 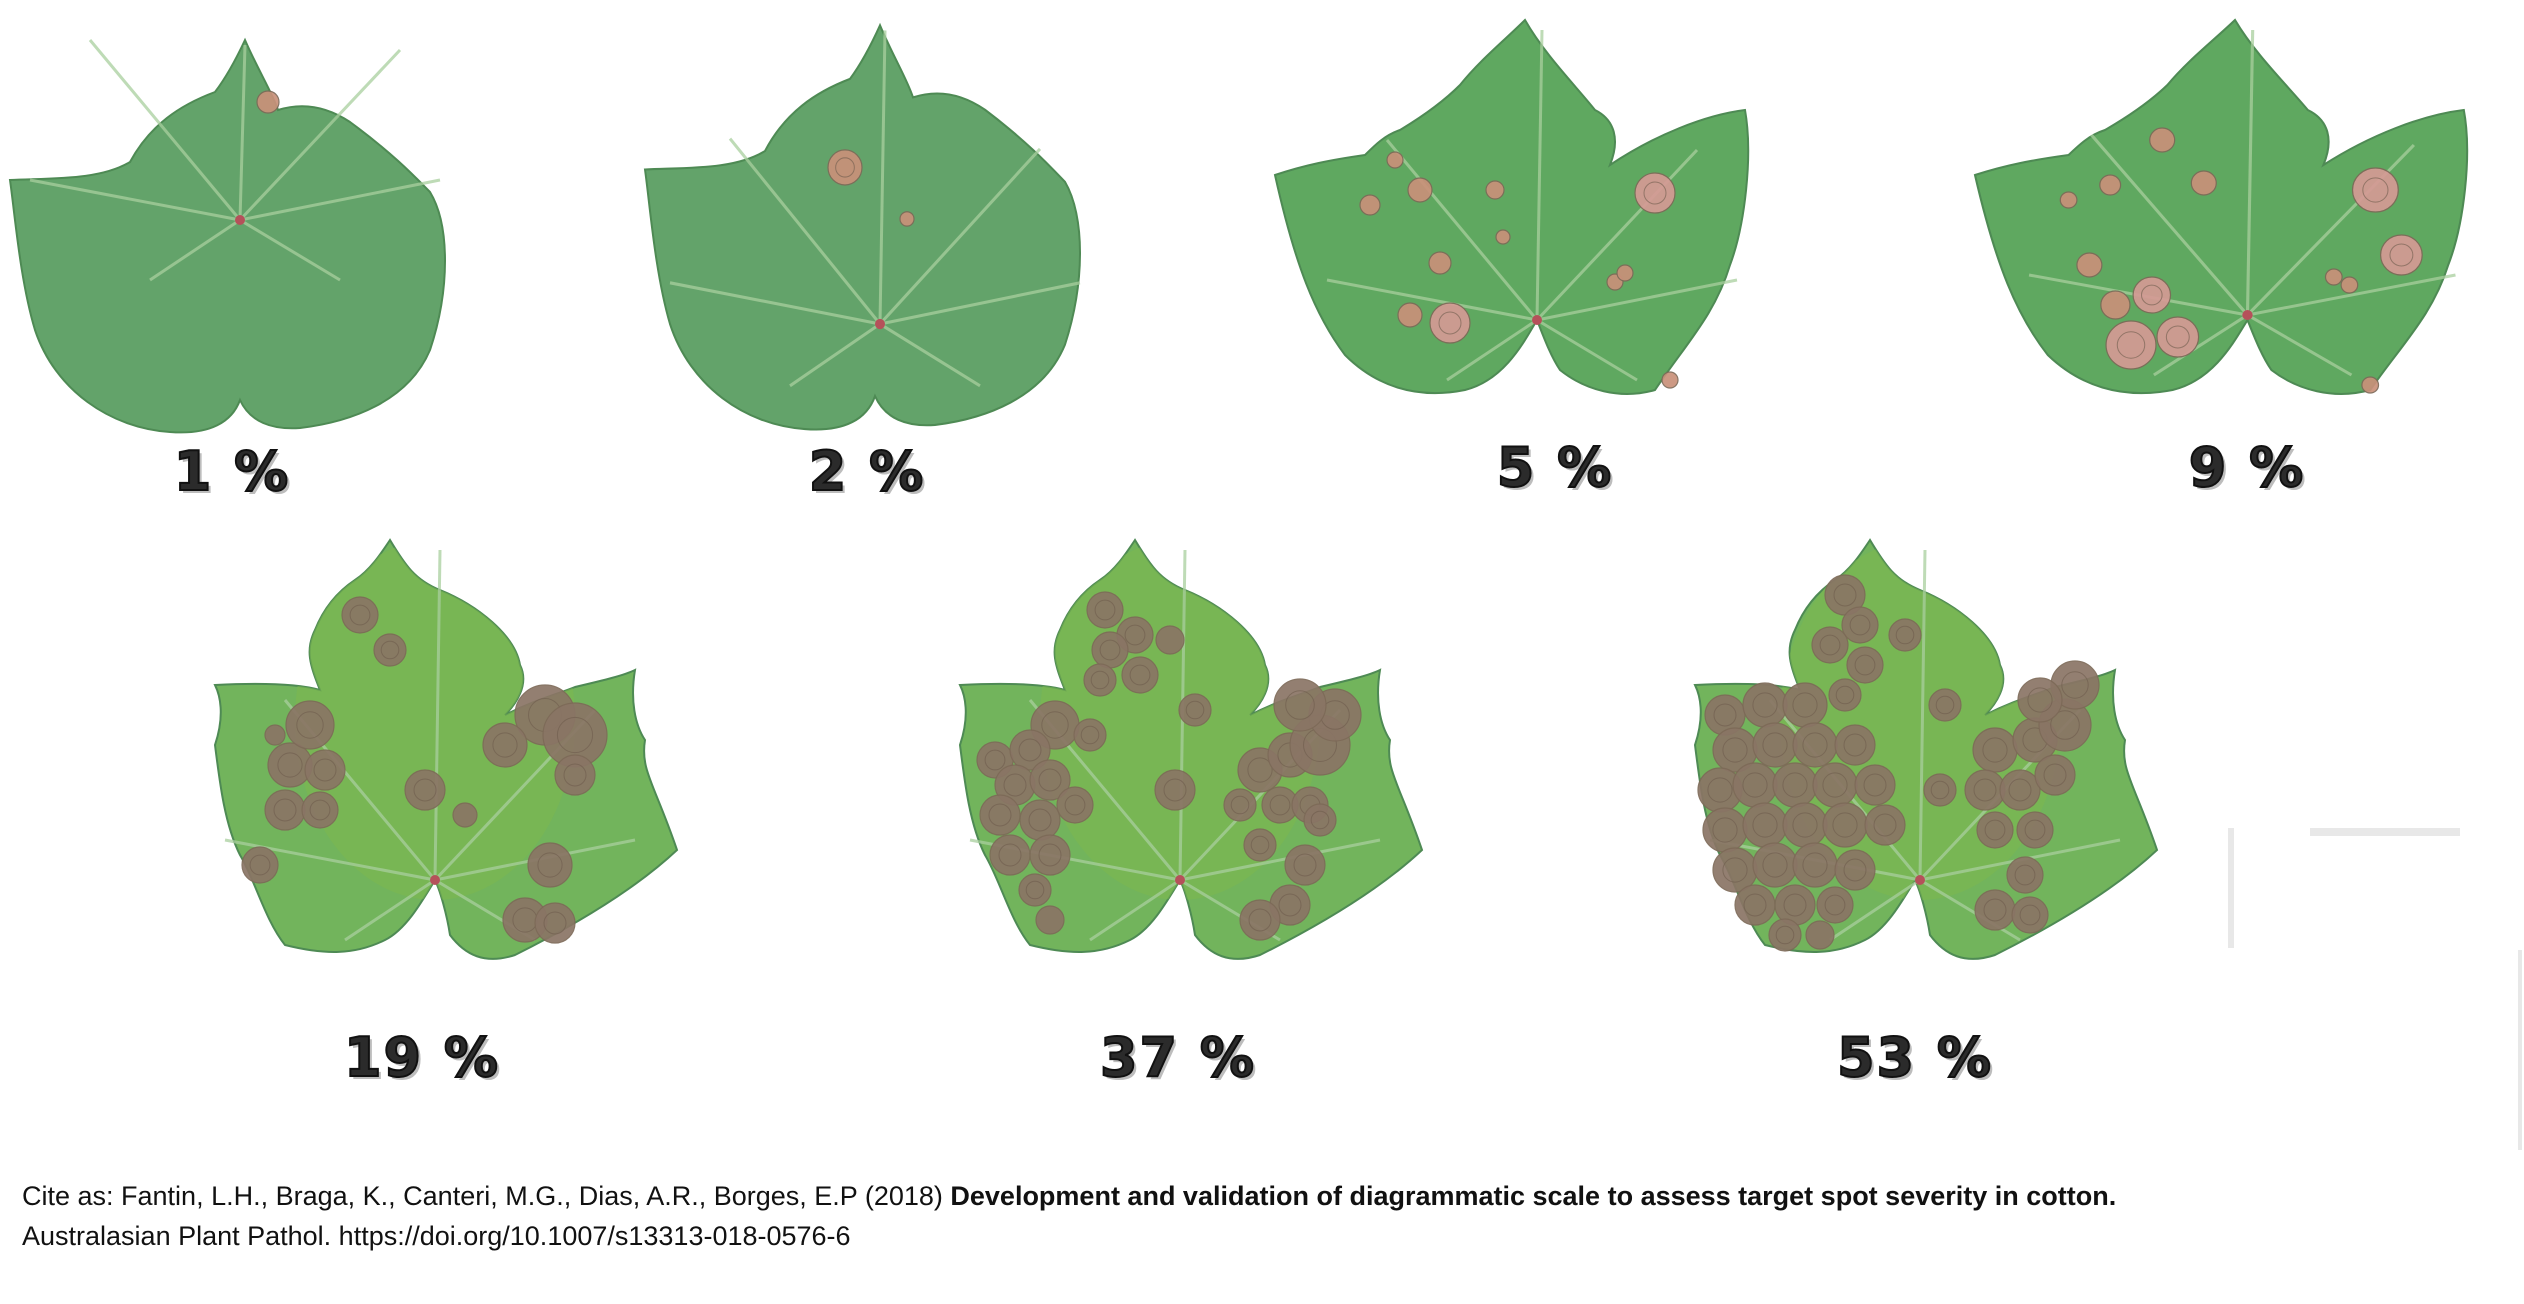 What do you see at coordinates (1191, 749) in the screenshot?
I see `leaf-37-percent` at bounding box center [1191, 749].